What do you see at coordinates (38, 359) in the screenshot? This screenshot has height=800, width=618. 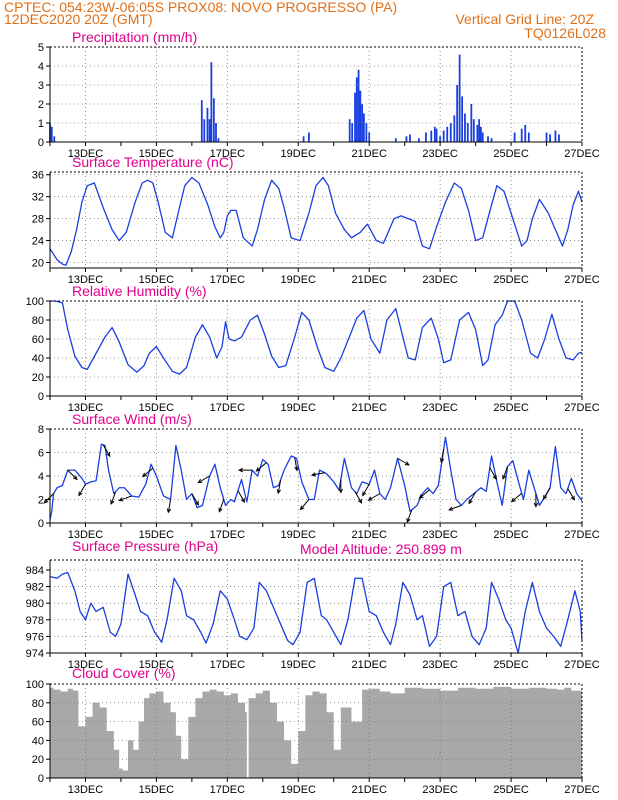 I see `y-tick-label: 40` at bounding box center [38, 359].